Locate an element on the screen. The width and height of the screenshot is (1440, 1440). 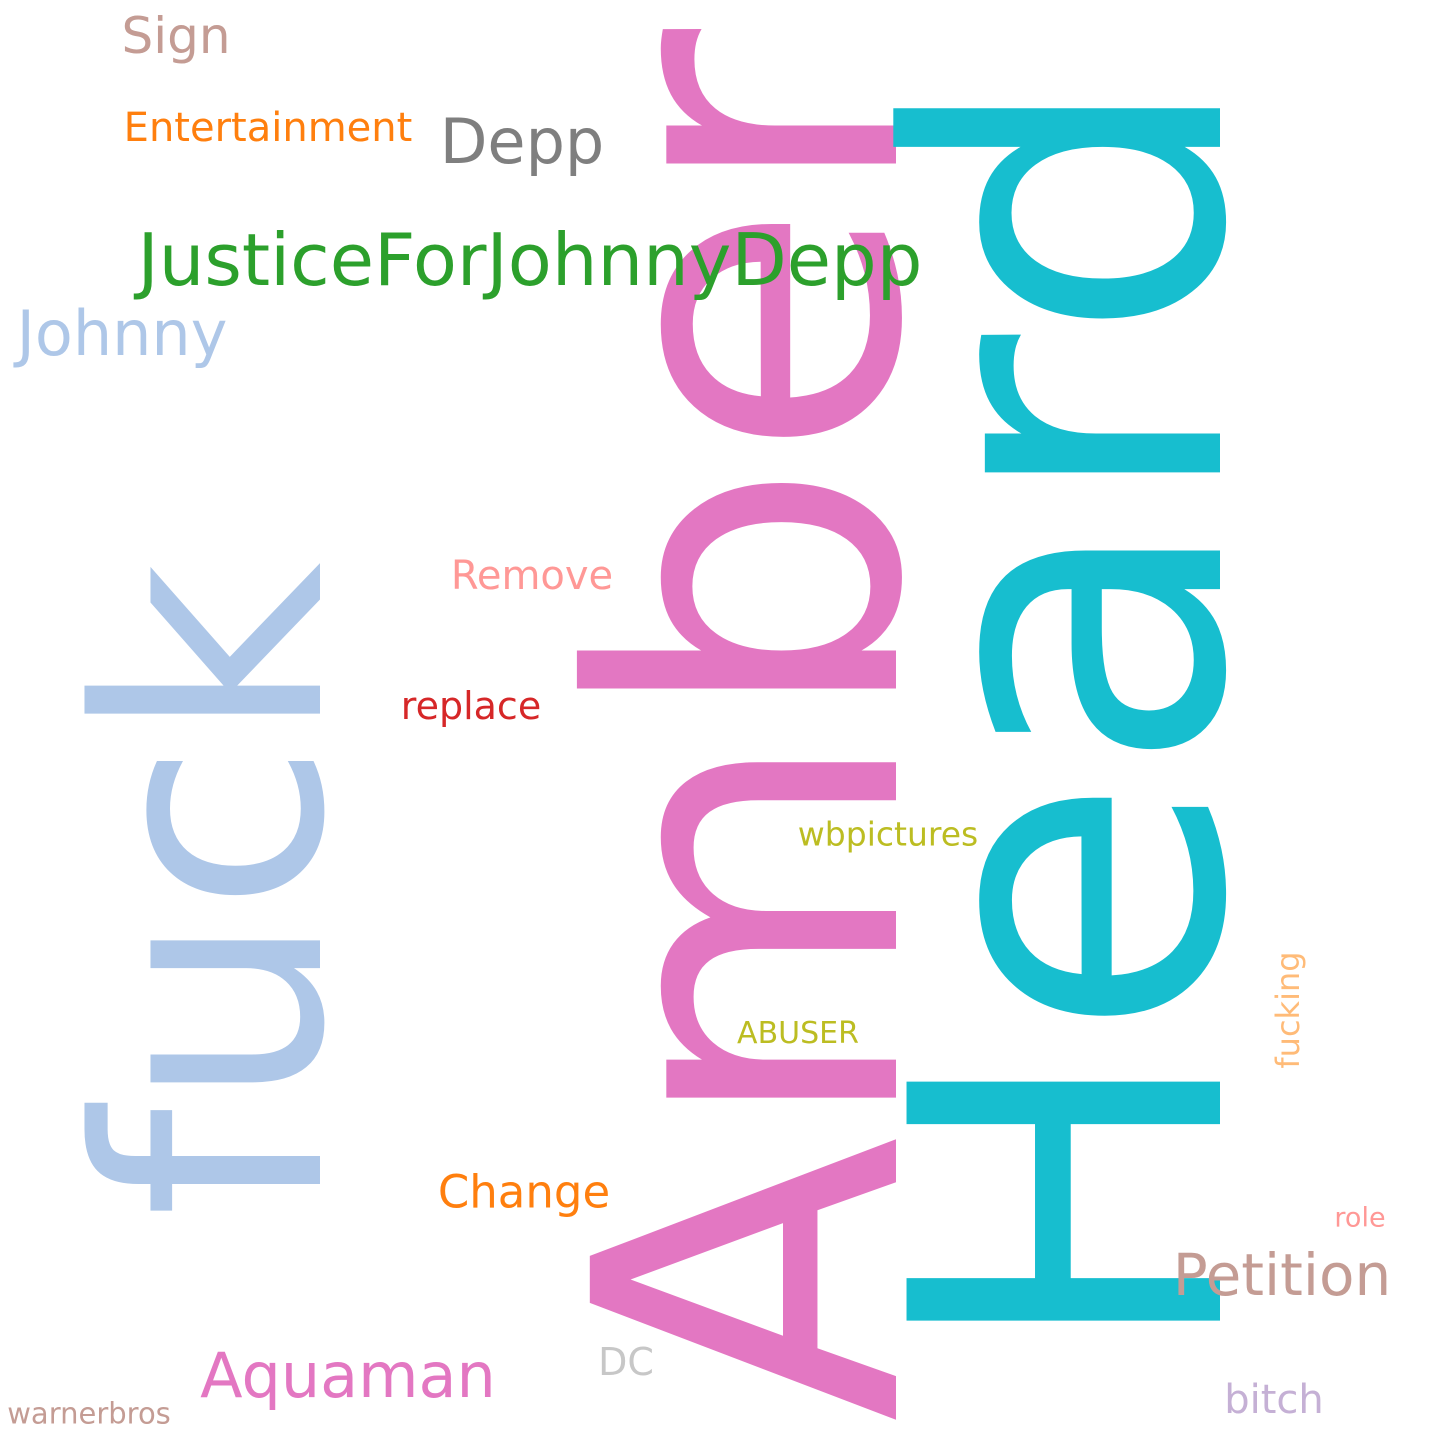
word-bitch: bitch is located at coordinates (1274, 1400).